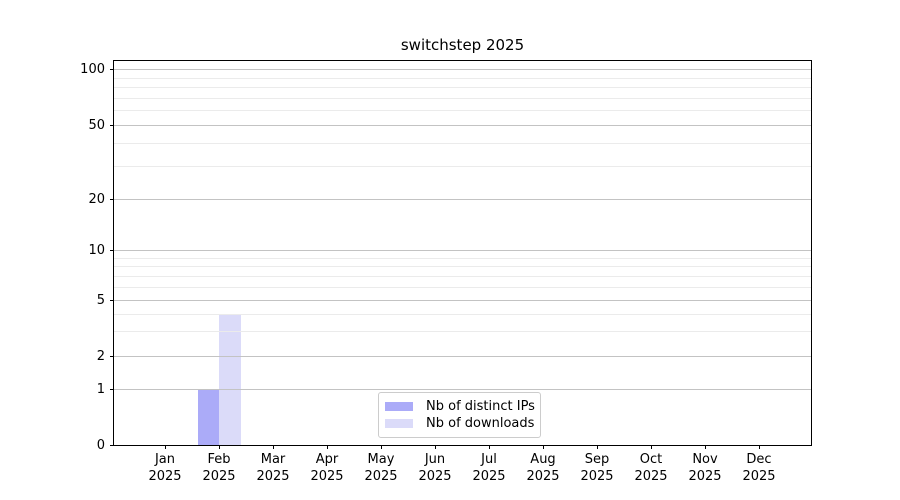 This screenshot has width=900, height=500. Describe the element at coordinates (543, 468) in the screenshot. I see `x-tick-label-aug: Aug 2025` at that location.